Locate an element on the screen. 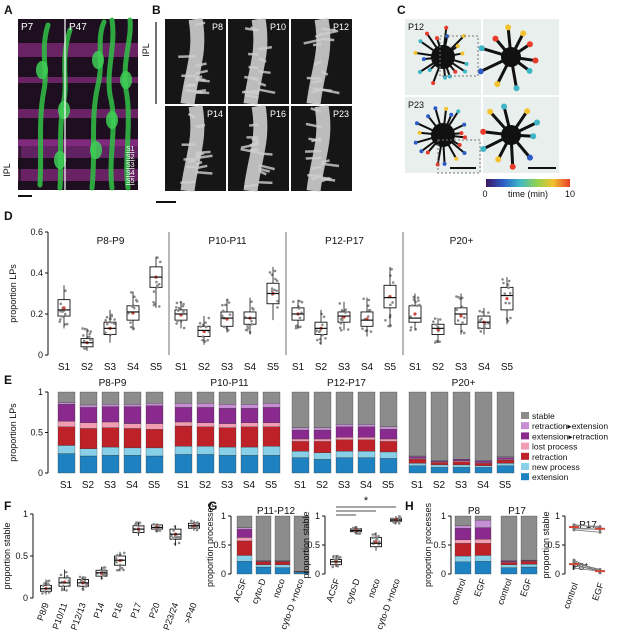  x-tick-label: S5 is located at coordinates (271, 485).